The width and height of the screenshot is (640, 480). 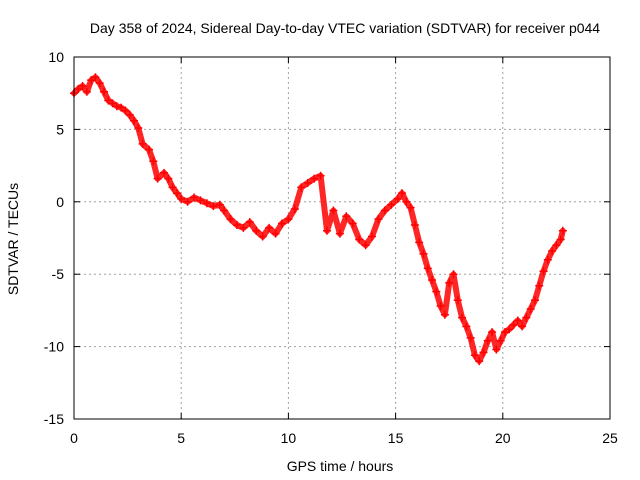 What do you see at coordinates (396, 438) in the screenshot?
I see `x-tick-label: 15` at bounding box center [396, 438].